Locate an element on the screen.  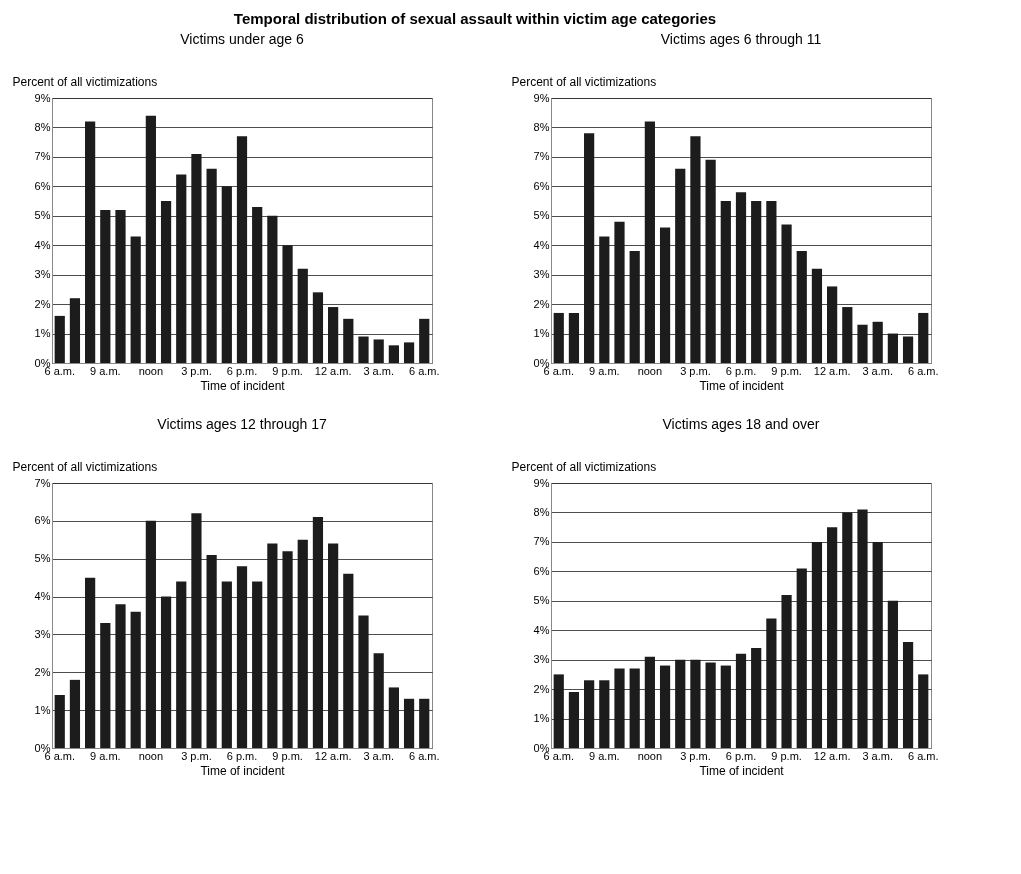
text: Temporal distribution of sexual assault within victim age categories is located at coordinates (475, 18).